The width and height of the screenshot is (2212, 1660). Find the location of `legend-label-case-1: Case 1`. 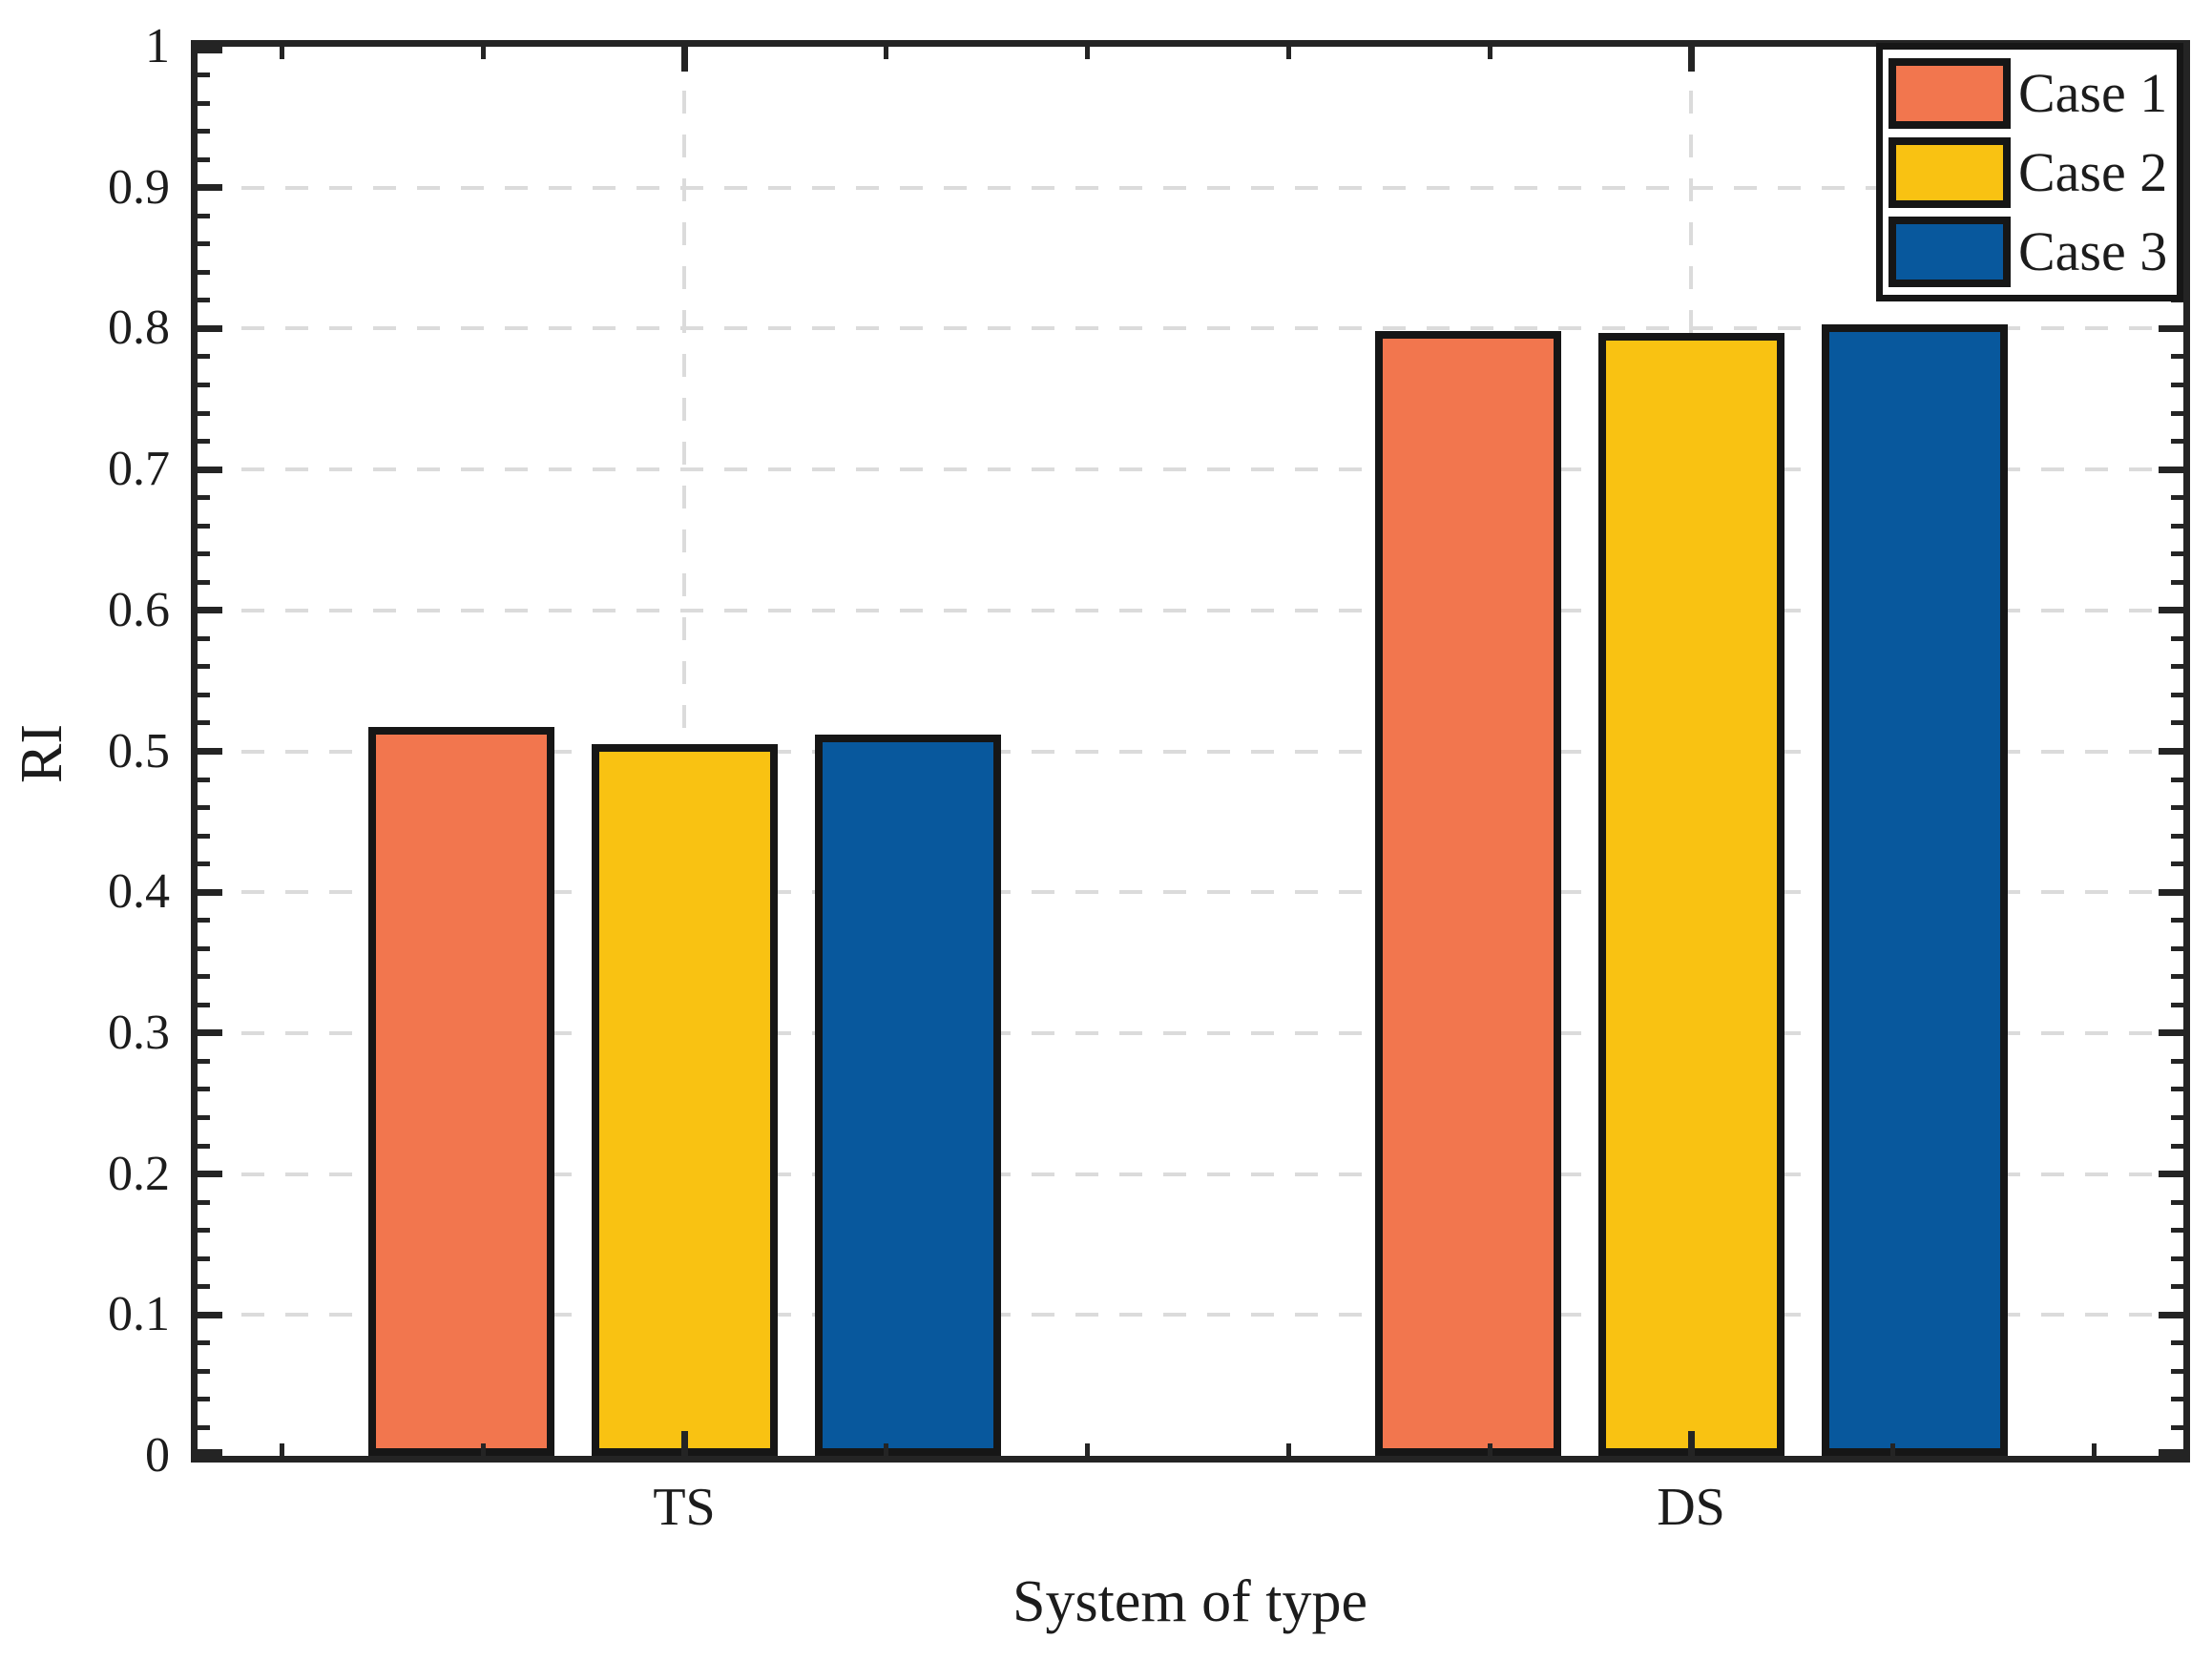

legend-label-case-1: Case 1 is located at coordinates (2093, 92).